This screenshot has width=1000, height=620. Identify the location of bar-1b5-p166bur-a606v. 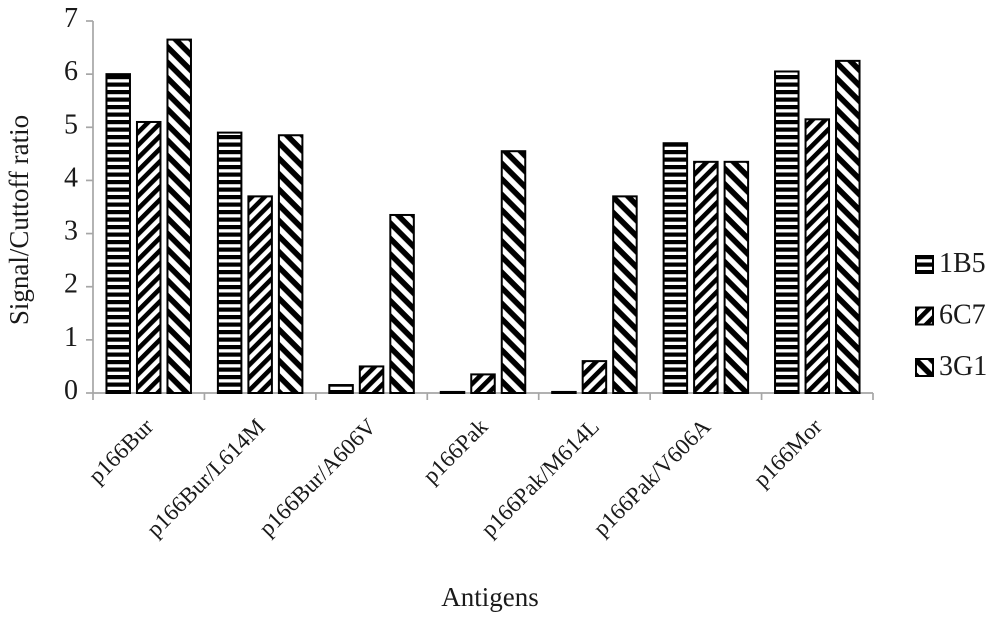
(341, 389).